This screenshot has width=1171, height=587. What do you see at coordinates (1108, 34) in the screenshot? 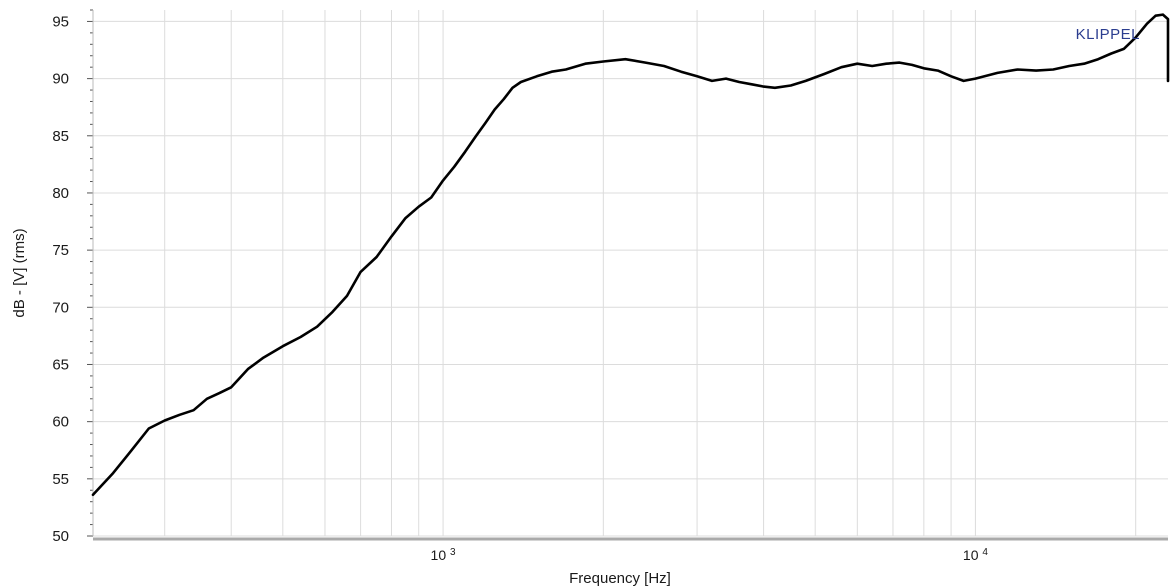
I see `klippel-logo-text: KLIPPEL` at bounding box center [1108, 34].